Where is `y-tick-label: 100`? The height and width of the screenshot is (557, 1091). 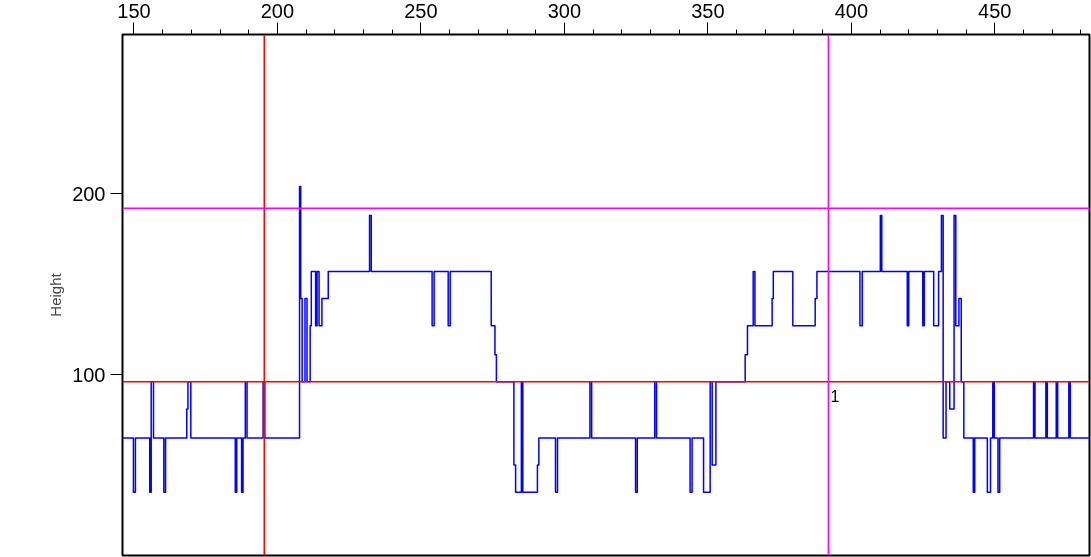
y-tick-label: 100 is located at coordinates (89, 374).